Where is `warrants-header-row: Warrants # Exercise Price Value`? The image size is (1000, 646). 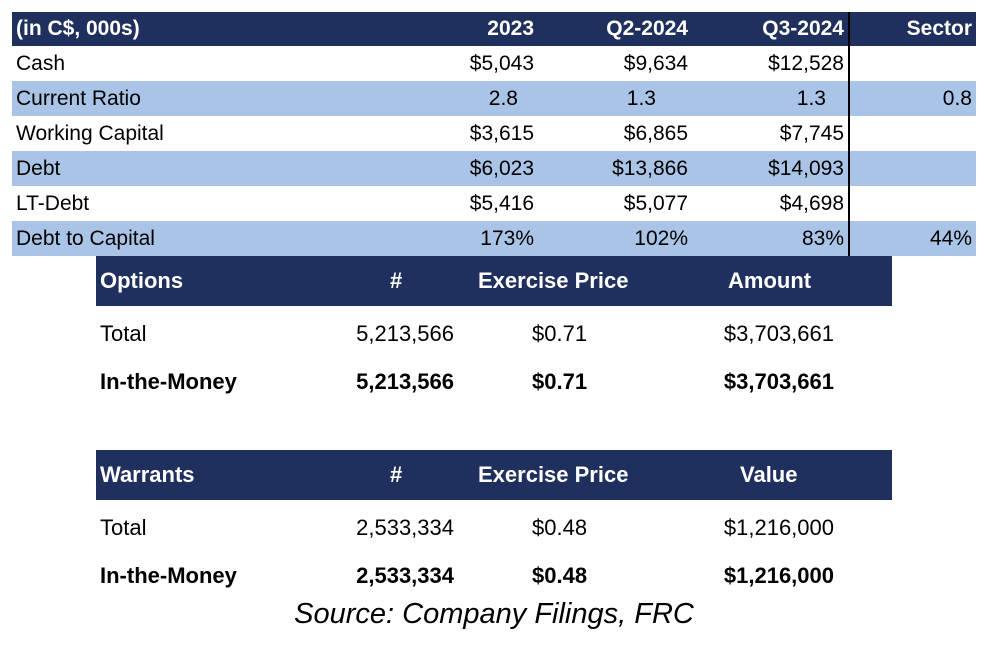
warrants-header-row: Warrants # Exercise Price Value is located at coordinates (494, 475).